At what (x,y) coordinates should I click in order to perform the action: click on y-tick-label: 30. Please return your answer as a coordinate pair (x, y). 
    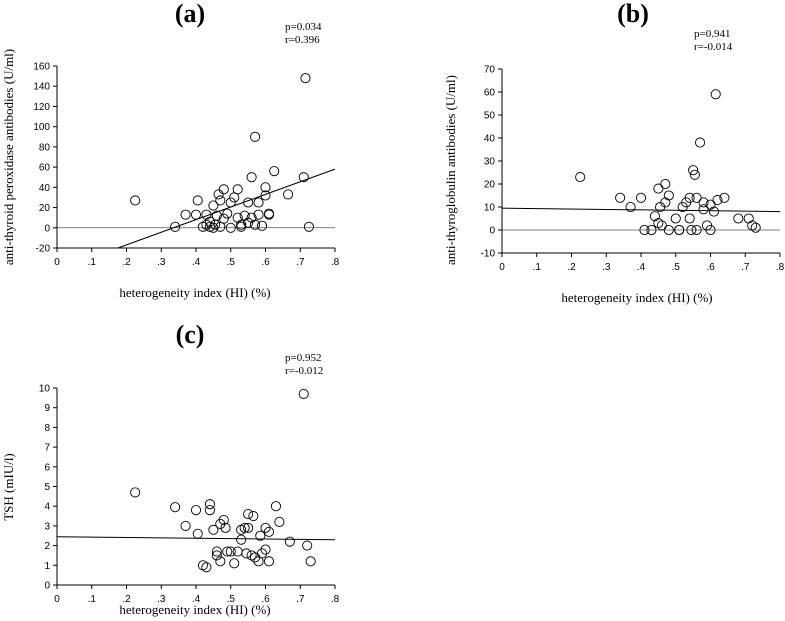
    Looking at the image, I should click on (490, 162).